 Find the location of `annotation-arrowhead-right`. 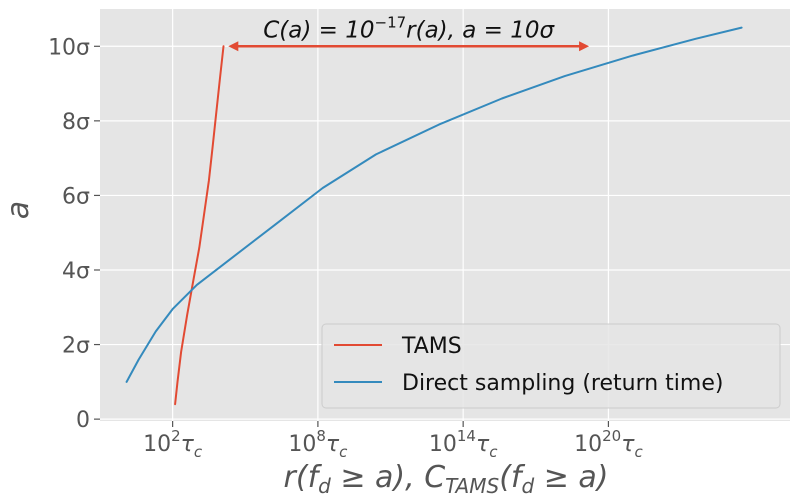

annotation-arrowhead-right is located at coordinates (584, 46).